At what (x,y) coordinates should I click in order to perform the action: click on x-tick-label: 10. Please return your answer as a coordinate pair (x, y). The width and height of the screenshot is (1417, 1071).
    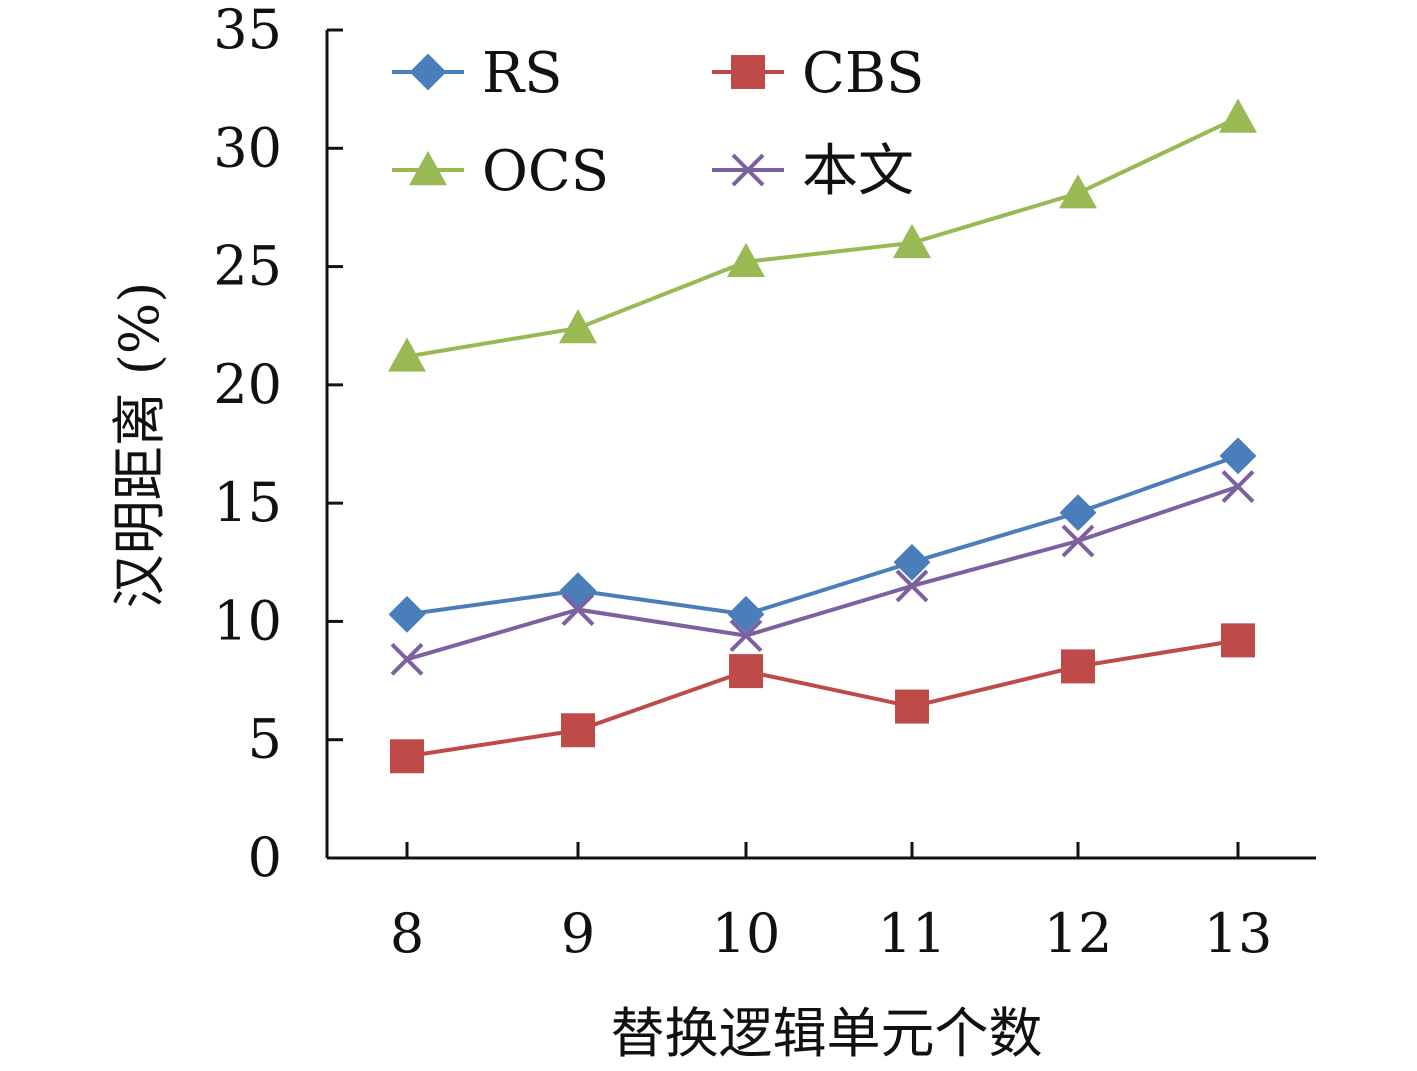
    Looking at the image, I should click on (746, 933).